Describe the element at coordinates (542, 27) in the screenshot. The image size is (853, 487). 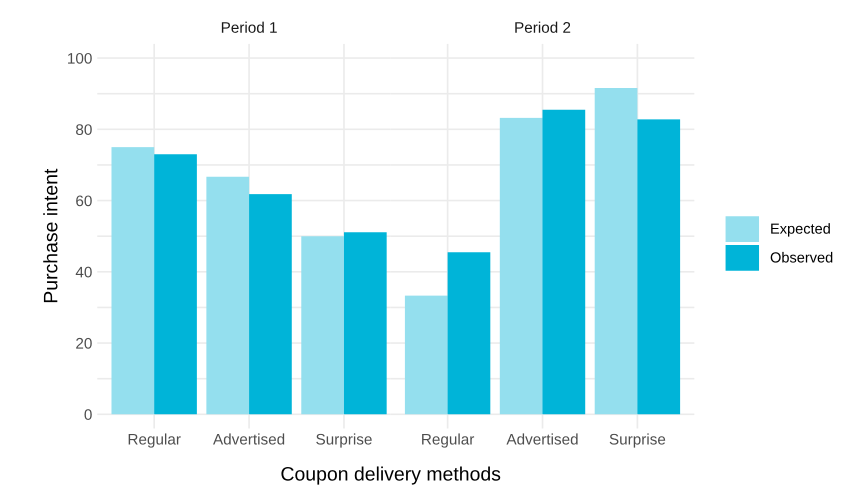
I see `chart-title: Period 2` at that location.